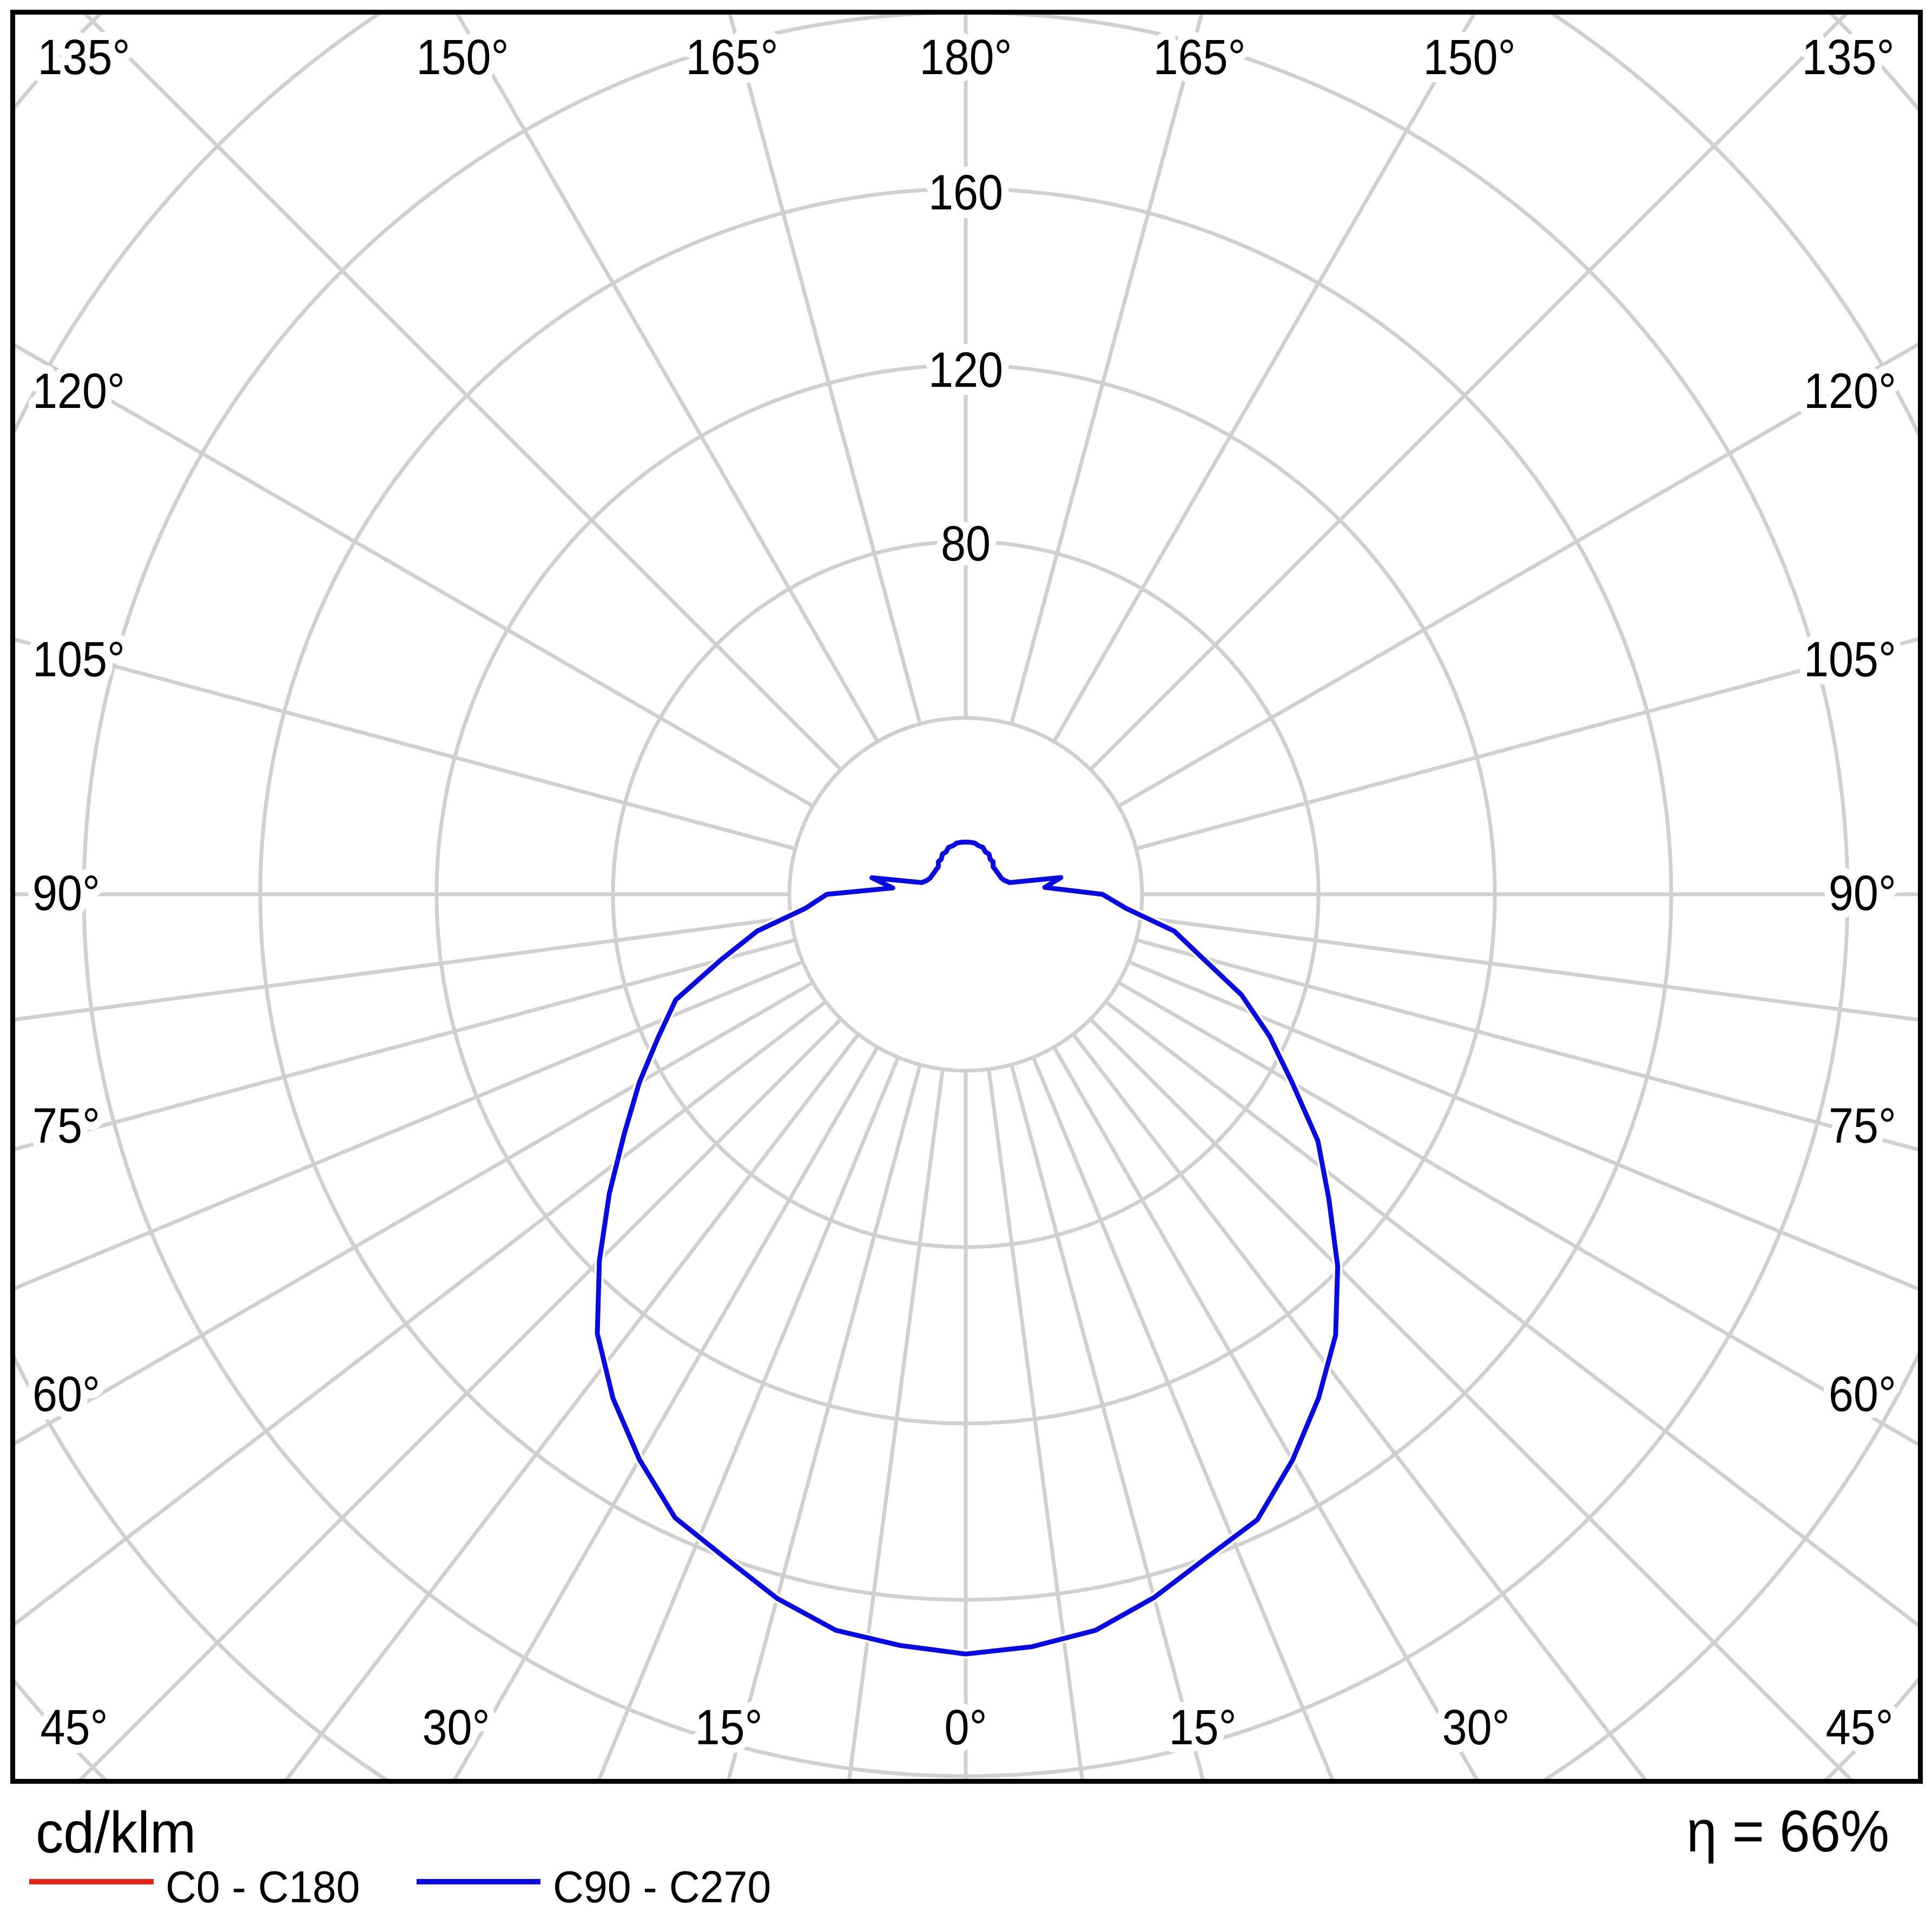 This screenshot has height=1932, width=1932. What do you see at coordinates (662, 1887) in the screenshot?
I see `svg-text: C90 - C270` at bounding box center [662, 1887].